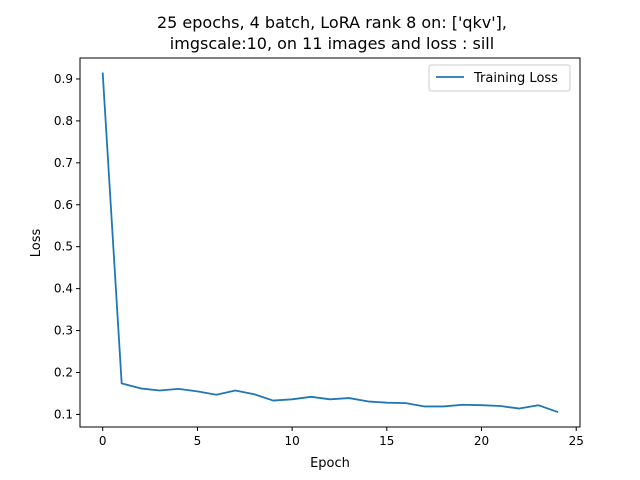 The height and width of the screenshot is (480, 640). I want to click on legend-label-training-loss: Training Loss, so click(515, 78).